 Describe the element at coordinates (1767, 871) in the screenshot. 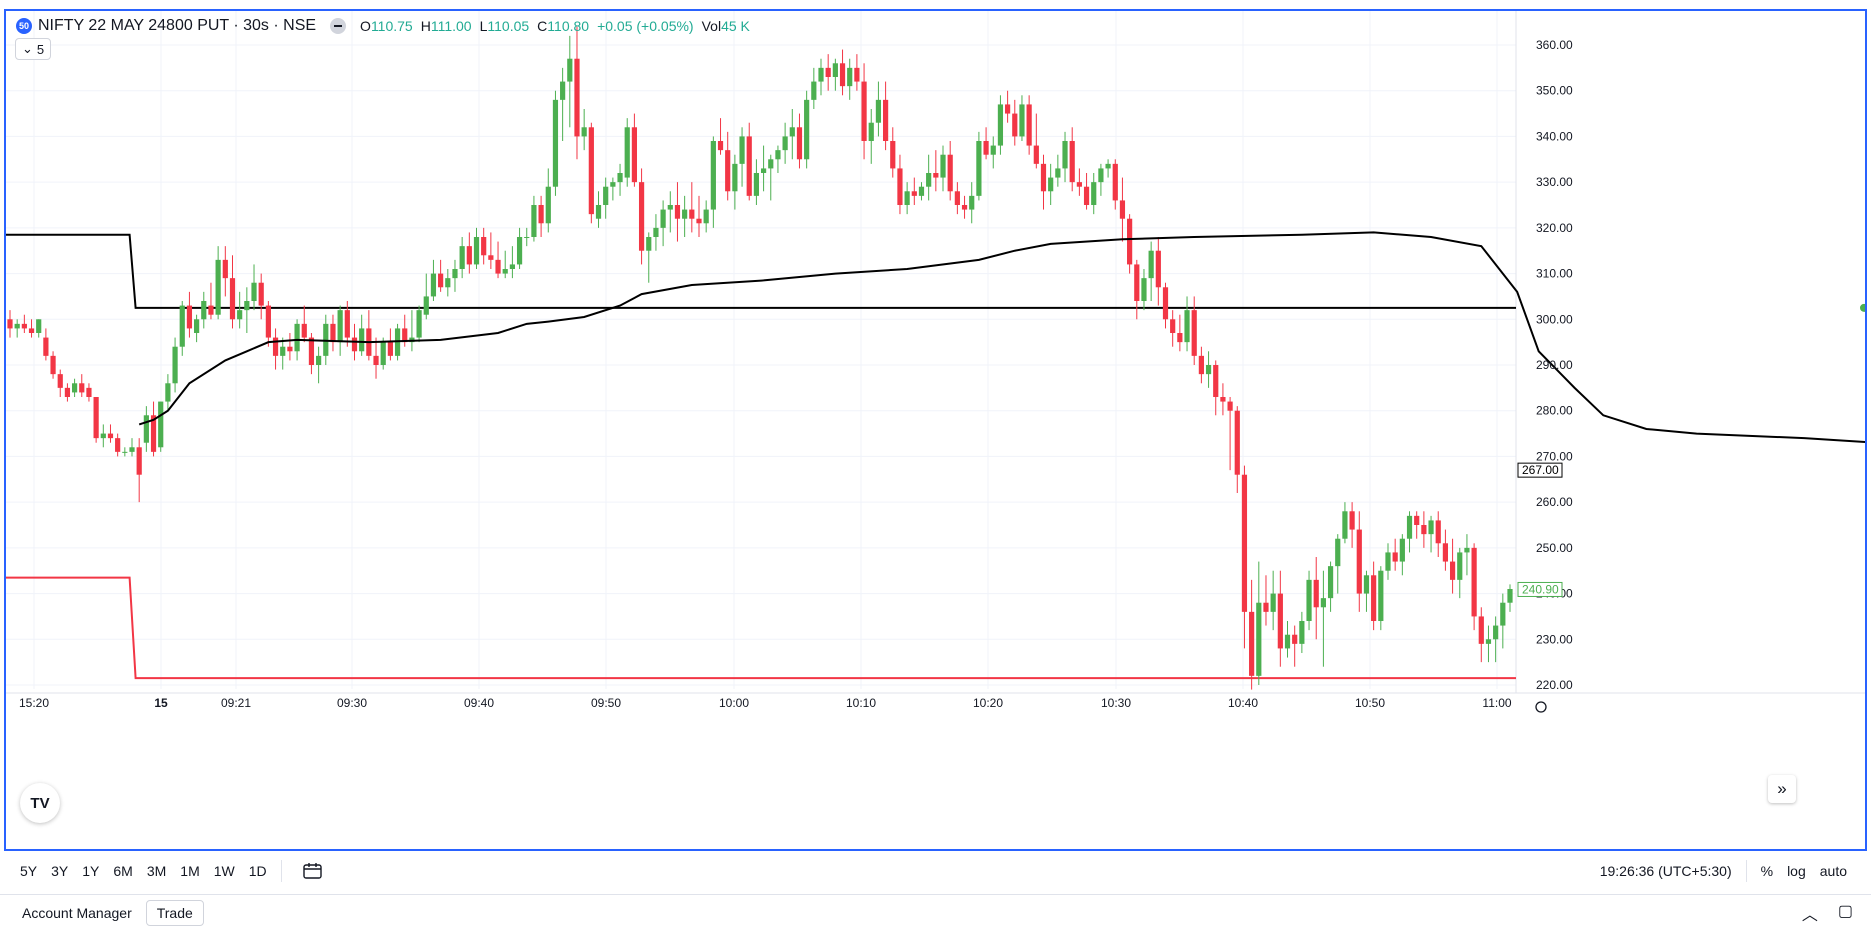

I see `percent-toggle: %` at that location.